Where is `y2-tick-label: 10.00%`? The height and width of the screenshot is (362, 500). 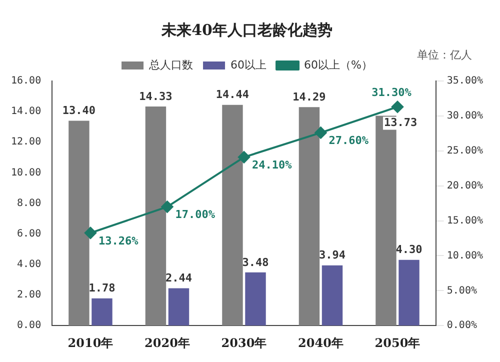
y2-tick-label: 10.00% is located at coordinates (464, 256).